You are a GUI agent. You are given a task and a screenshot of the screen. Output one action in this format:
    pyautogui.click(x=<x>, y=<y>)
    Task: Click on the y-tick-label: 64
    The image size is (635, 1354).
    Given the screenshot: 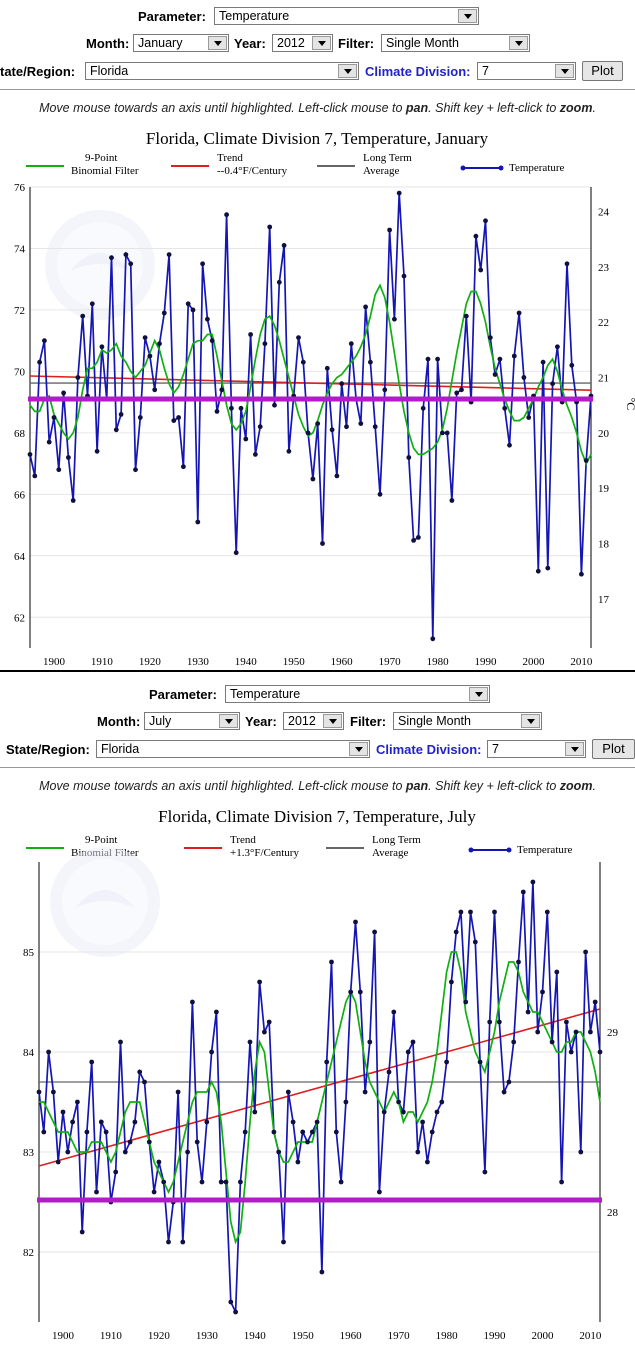 What is the action you would take?
    pyautogui.click(x=20, y=557)
    